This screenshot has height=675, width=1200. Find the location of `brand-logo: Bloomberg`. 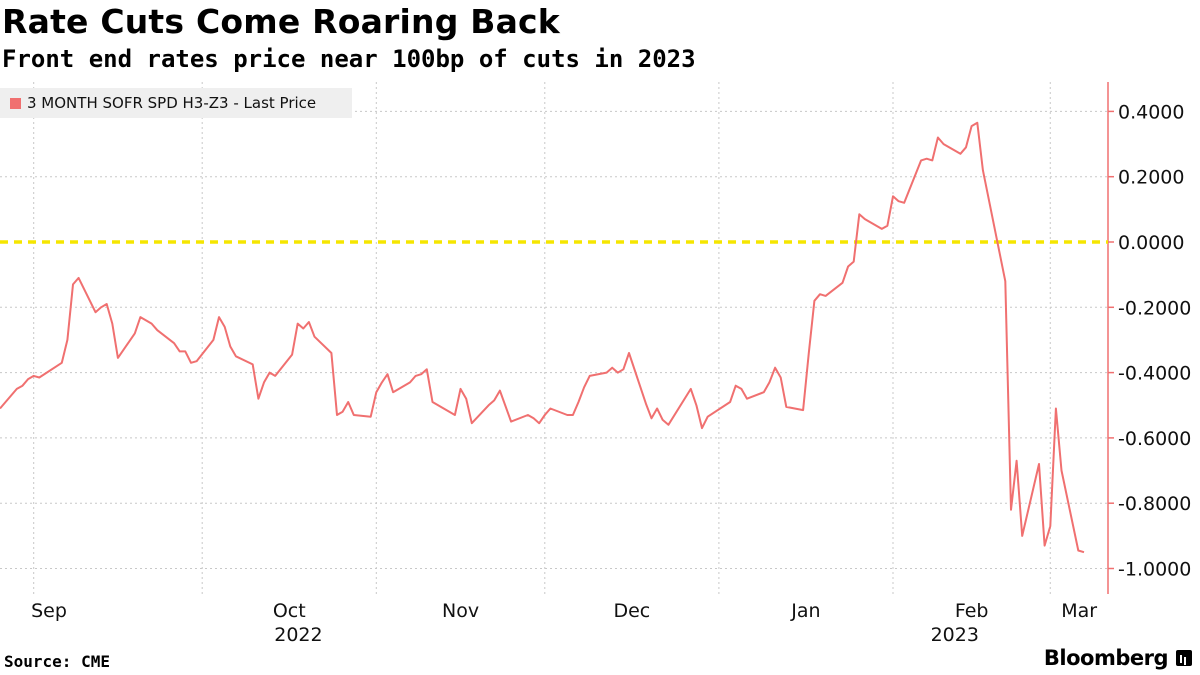

brand-logo: Bloomberg is located at coordinates (1118, 658).